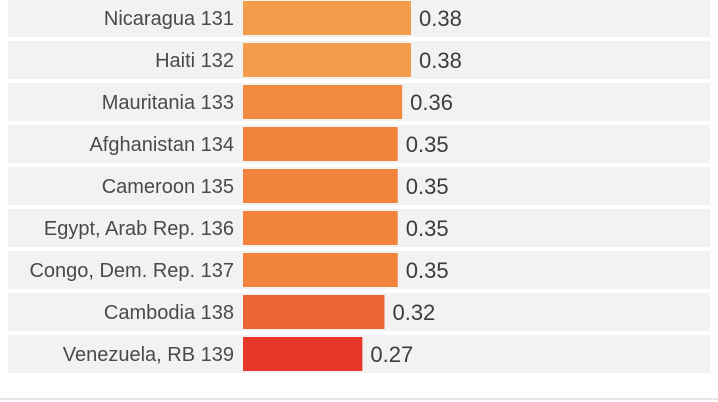  What do you see at coordinates (168, 187) in the screenshot?
I see `category-label: Cameroon 135` at bounding box center [168, 187].